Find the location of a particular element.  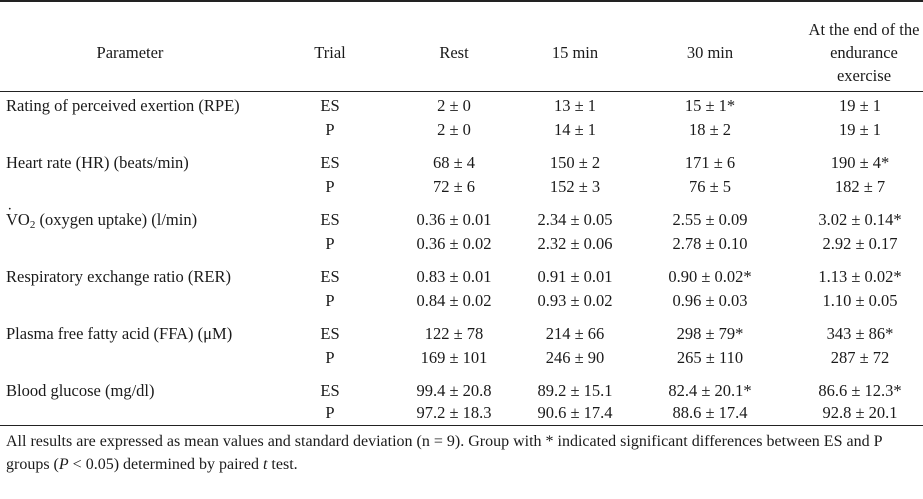

row-rest: 97.2 ± 18.3 is located at coordinates (454, 412).